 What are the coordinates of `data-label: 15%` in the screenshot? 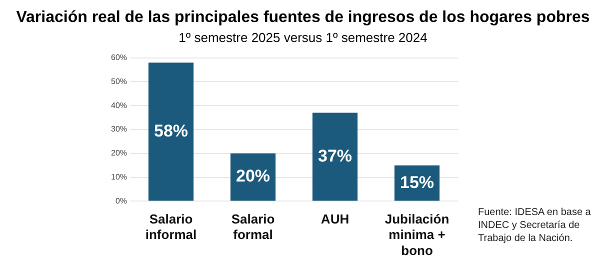 It's located at (417, 182).